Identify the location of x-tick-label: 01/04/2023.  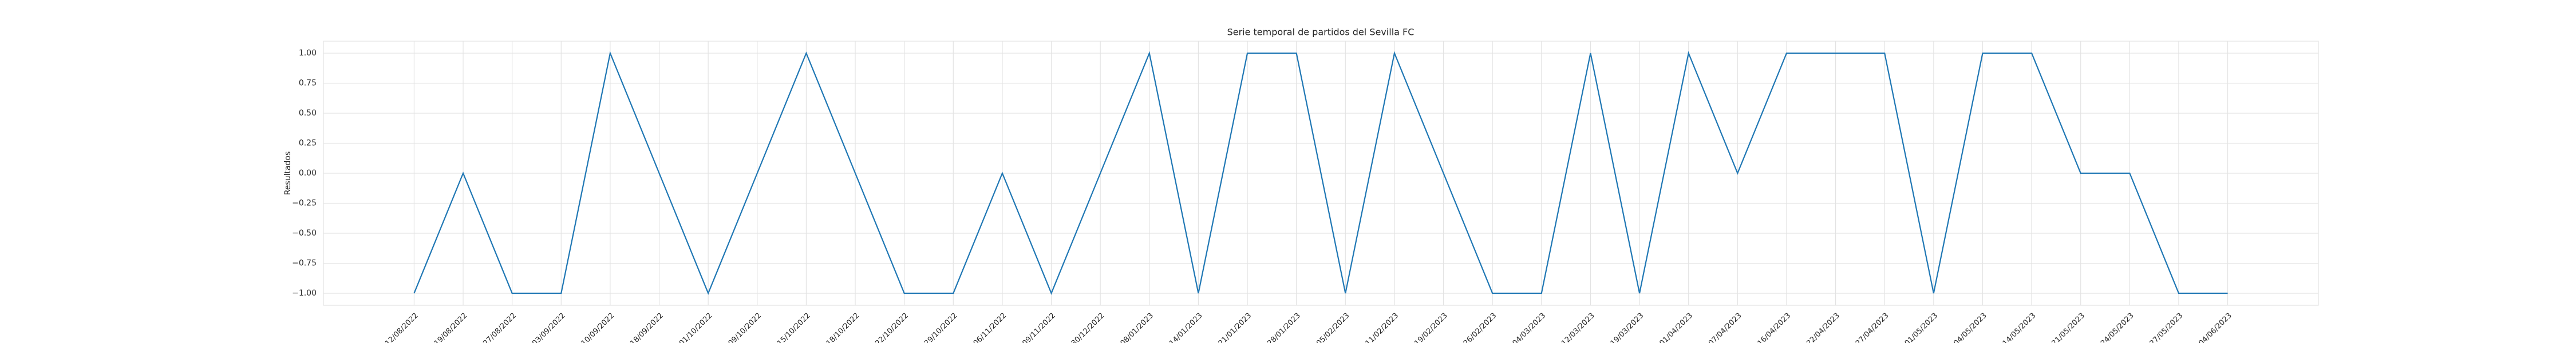
(1676, 327).